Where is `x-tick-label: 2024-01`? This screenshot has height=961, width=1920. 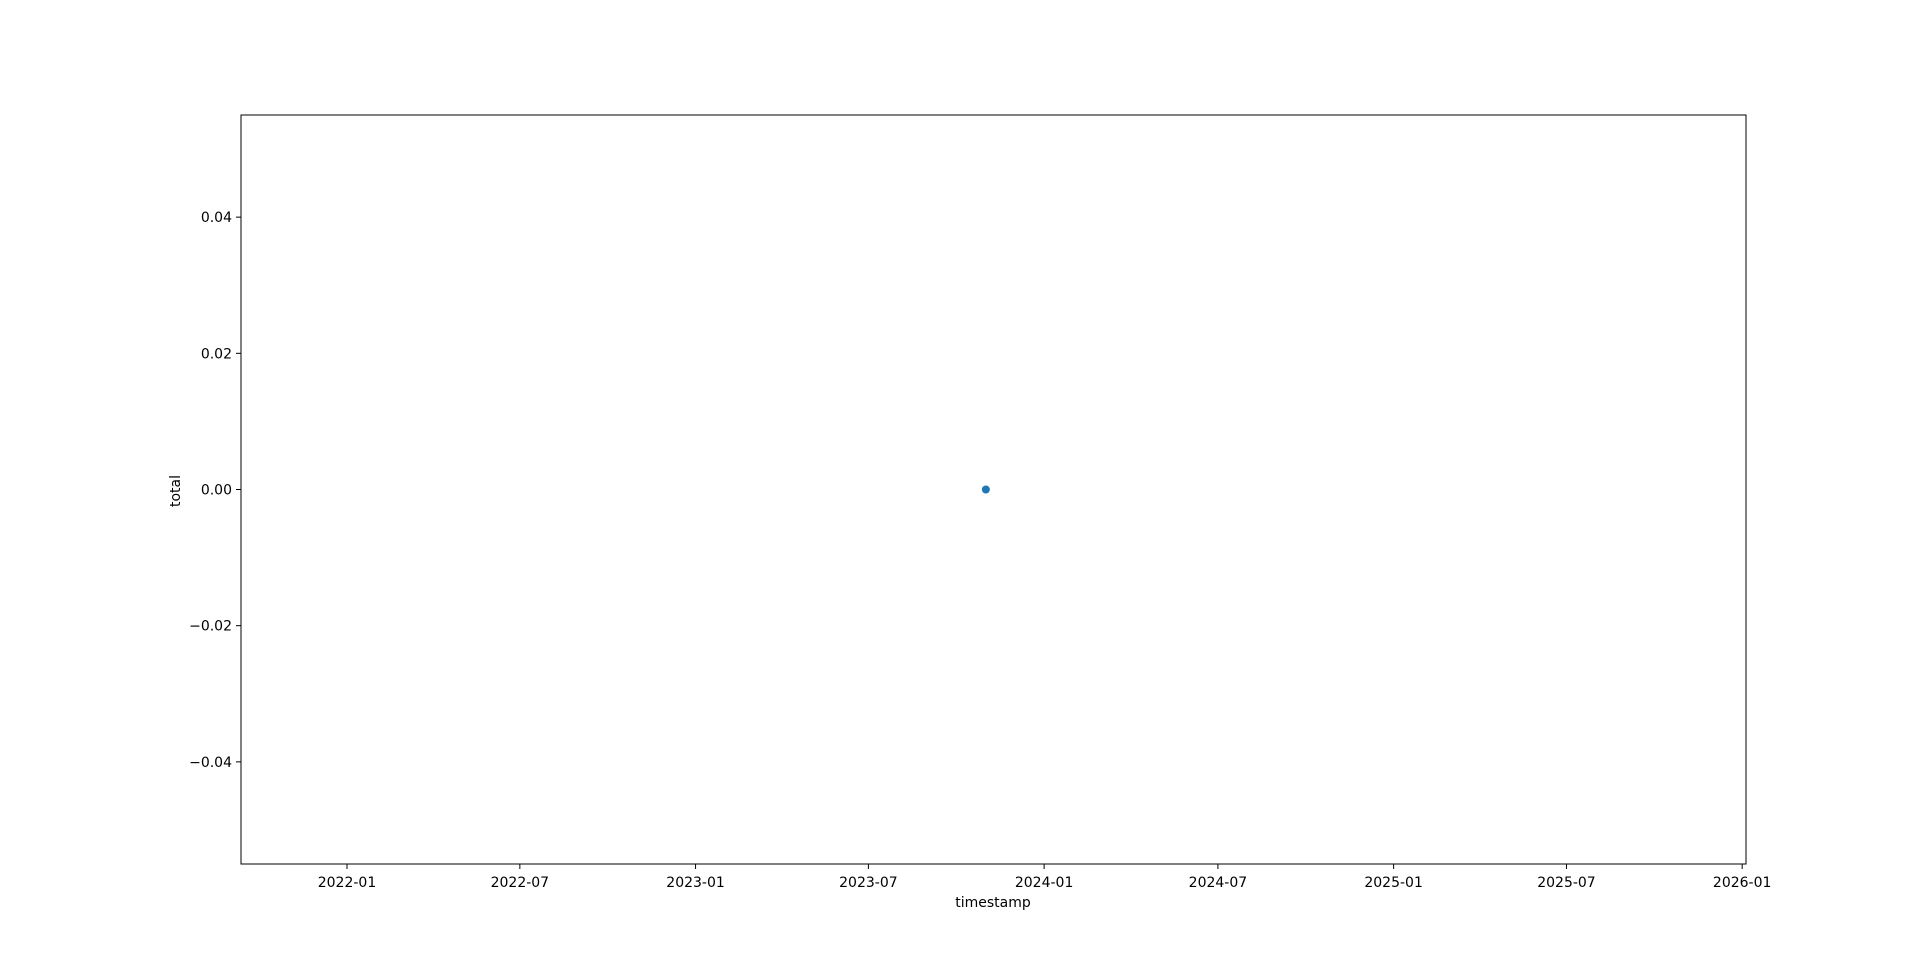 x-tick-label: 2024-01 is located at coordinates (1044, 883).